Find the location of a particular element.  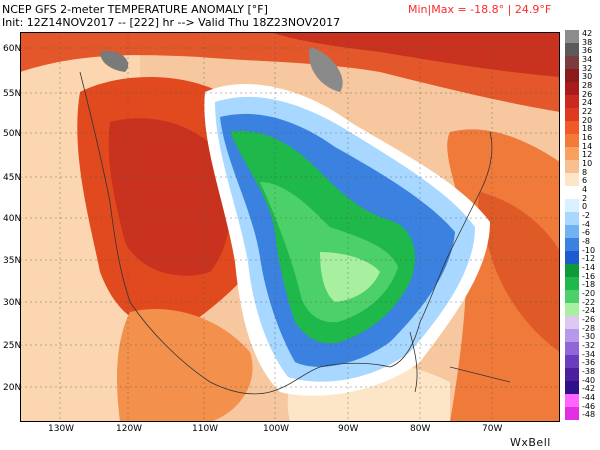

lat-label: 30N is located at coordinates (12, 303).